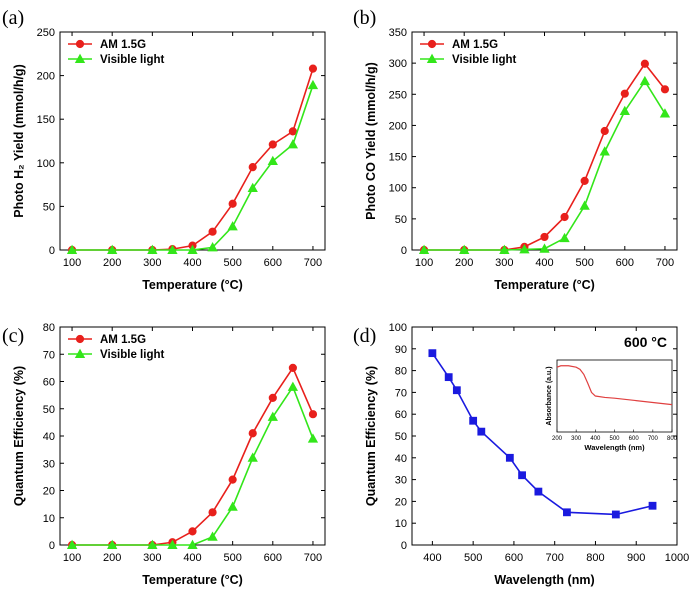 This screenshot has height=599, width=700. Describe the element at coordinates (364, 18) in the screenshot. I see `panel-label: (b)` at that location.